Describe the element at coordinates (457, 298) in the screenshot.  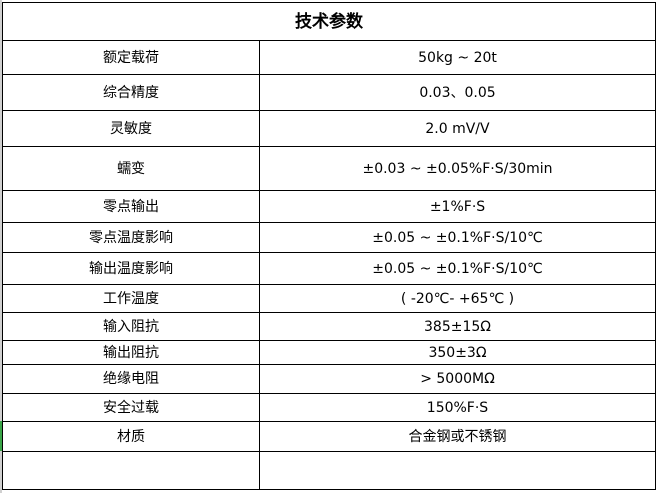
I see `param-value: ( -20℃- +65℃ )` at that location.